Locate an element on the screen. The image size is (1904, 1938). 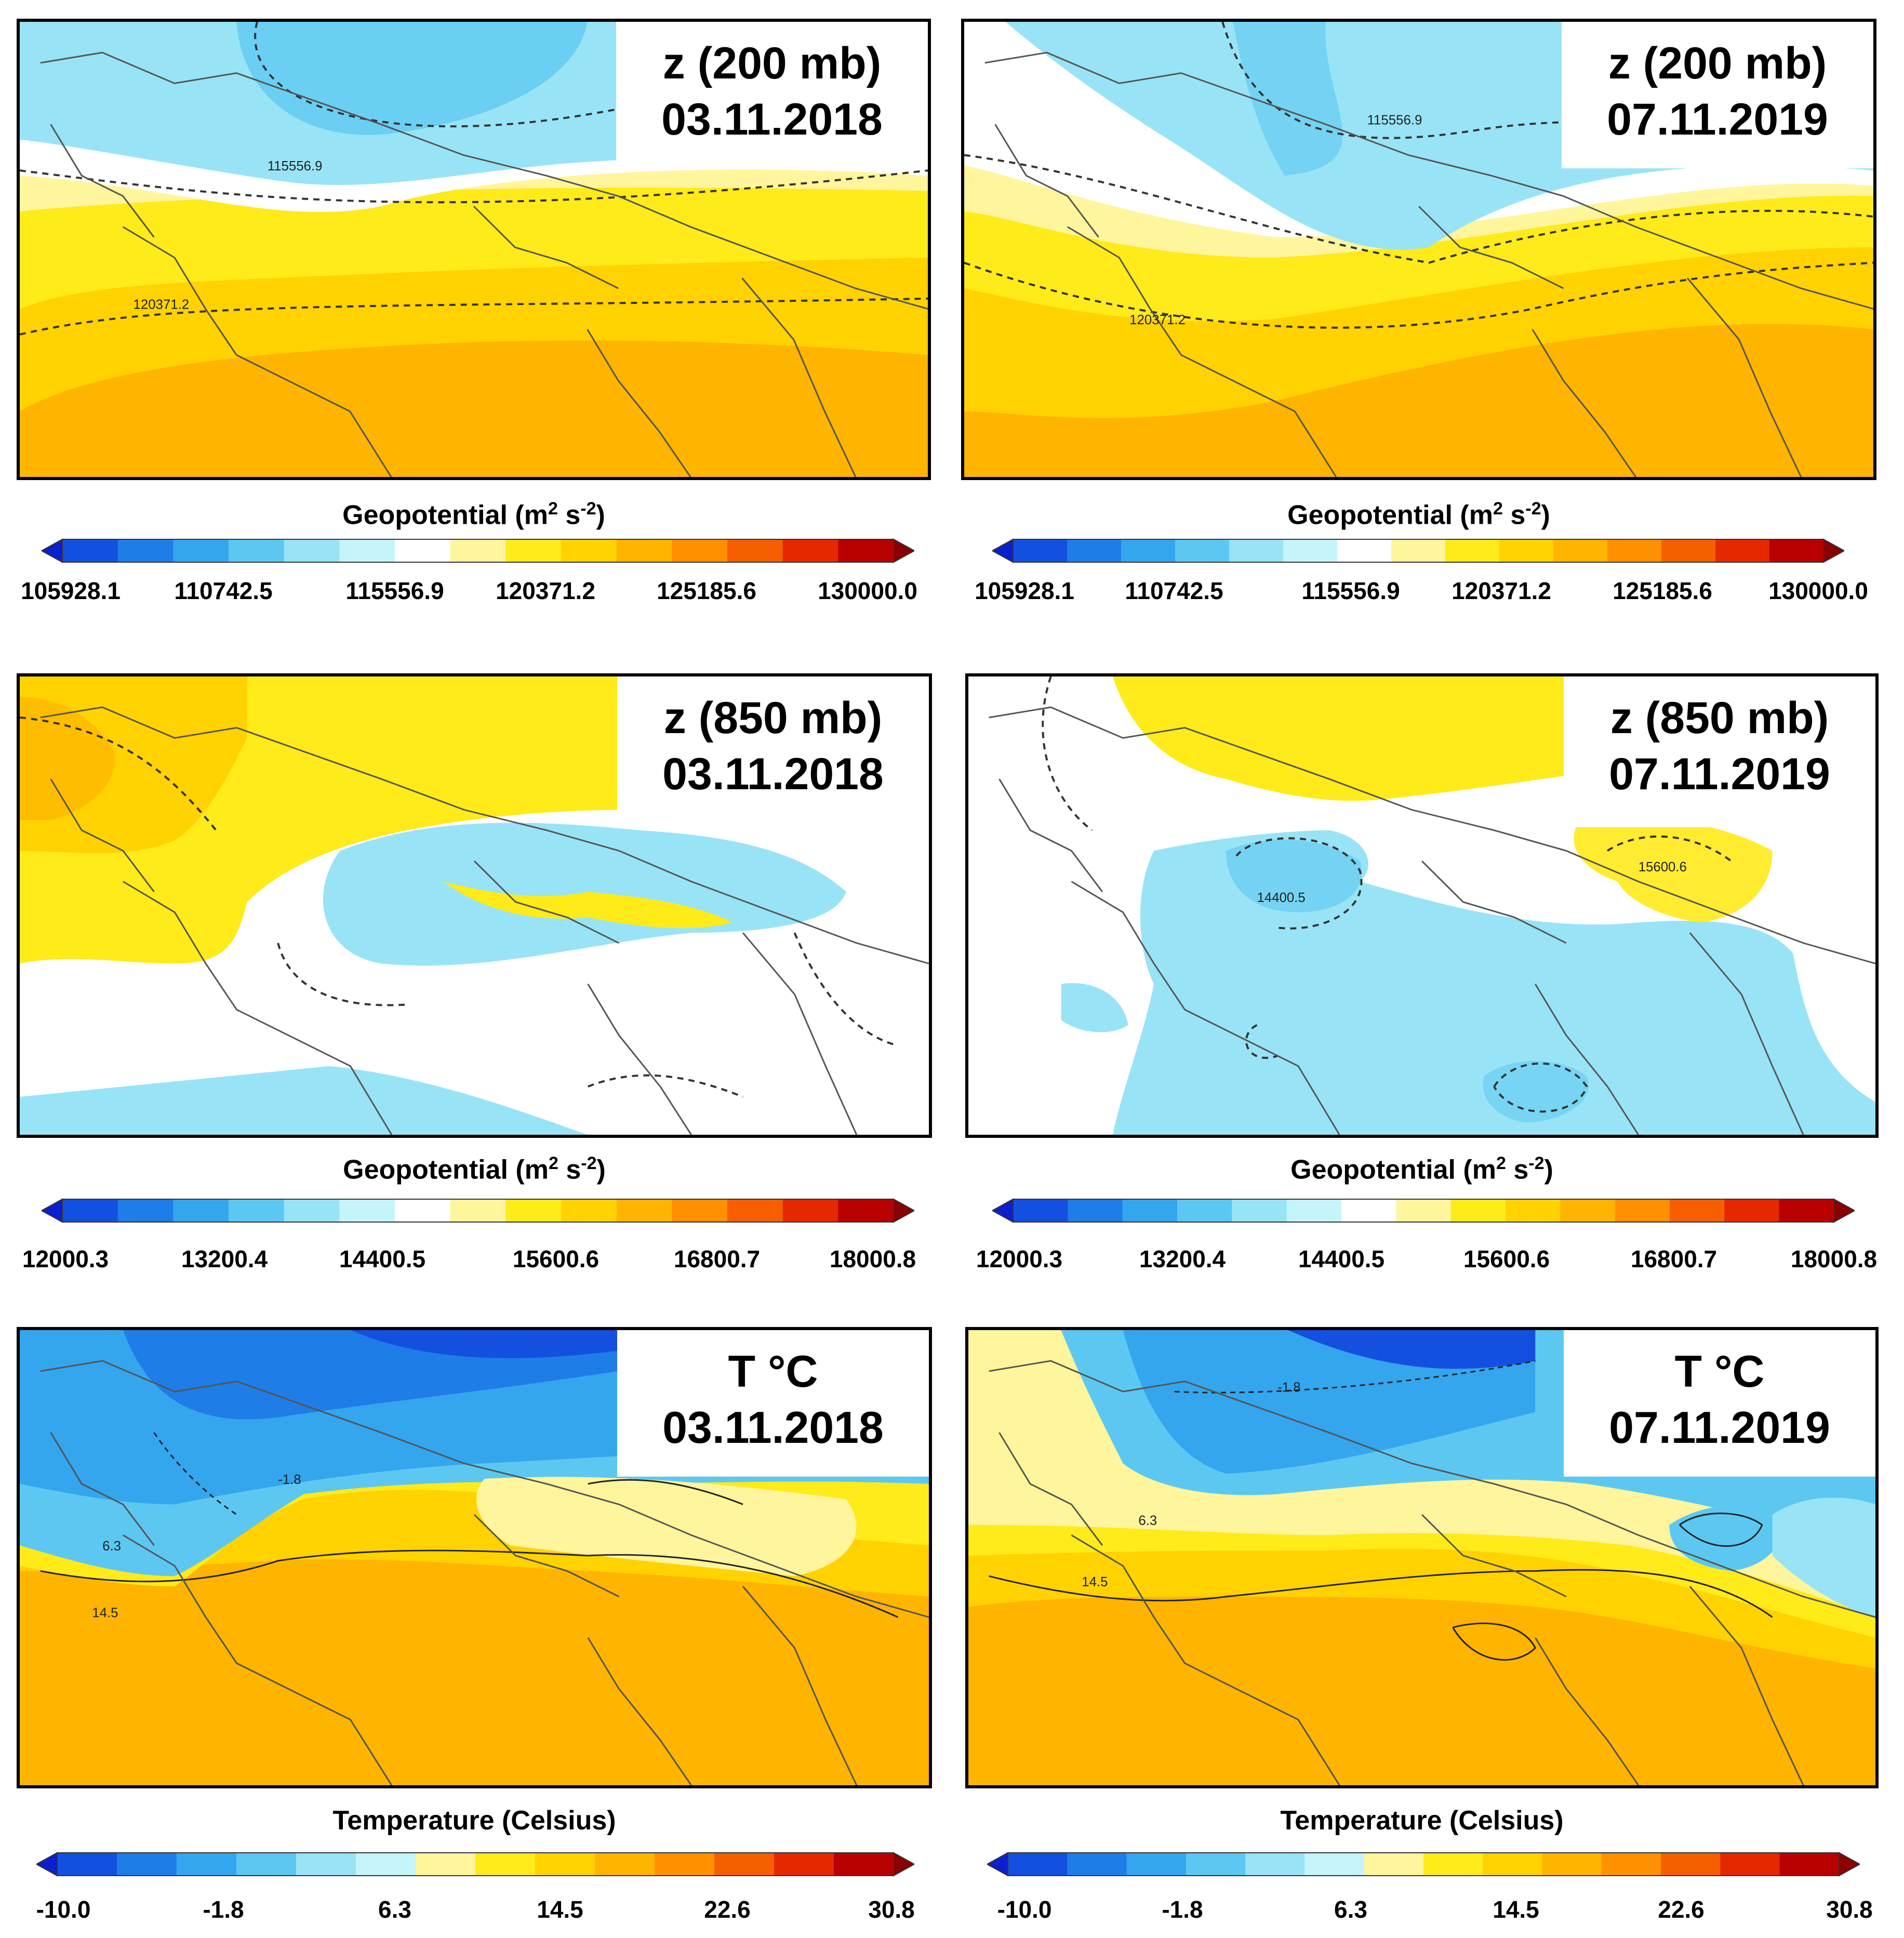
colorbar-tick: 12000.3 is located at coordinates (1020, 1259).